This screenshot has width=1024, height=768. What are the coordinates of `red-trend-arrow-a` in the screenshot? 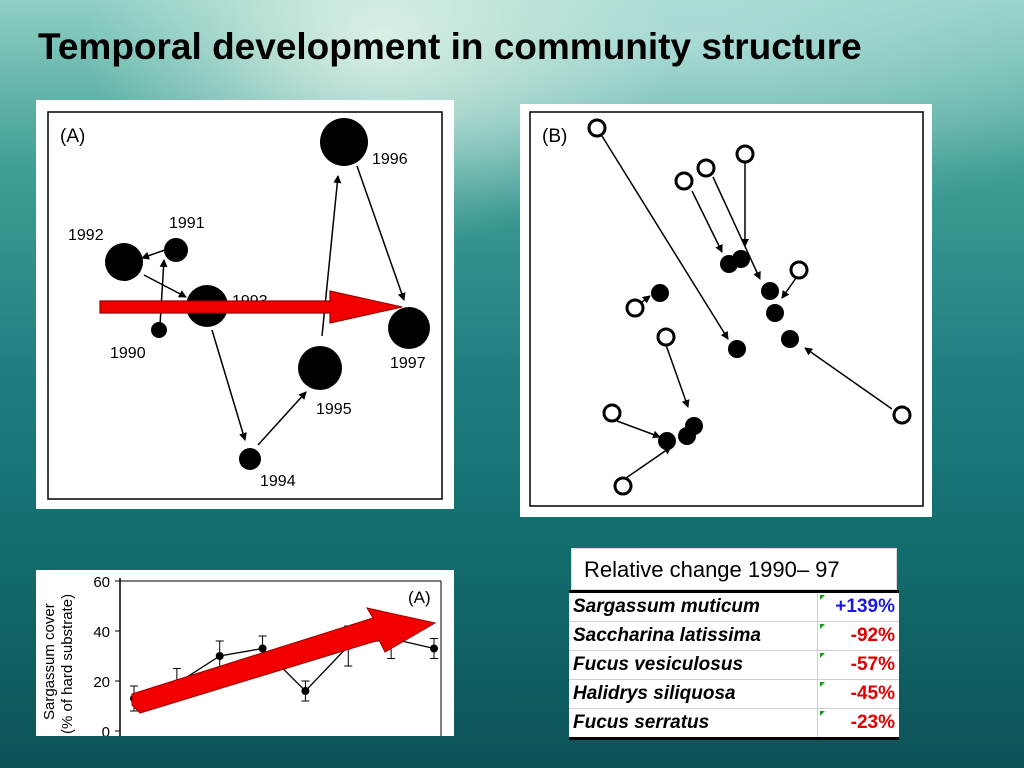 It's located at (251, 307).